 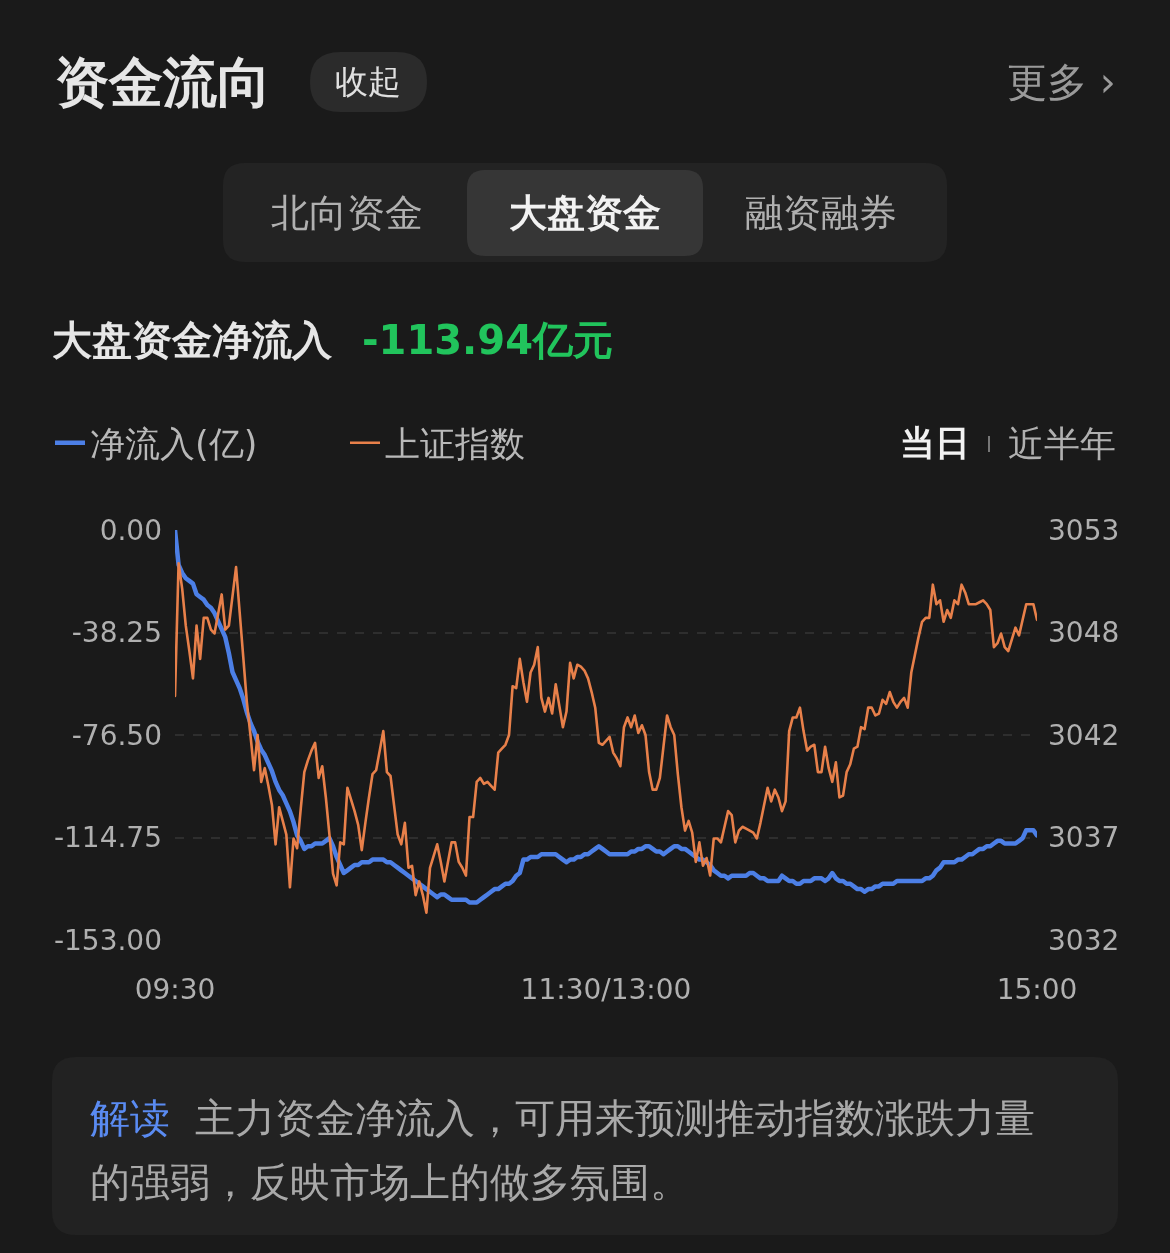 I want to click on chart-title: 资金流向, so click(x=163, y=82).